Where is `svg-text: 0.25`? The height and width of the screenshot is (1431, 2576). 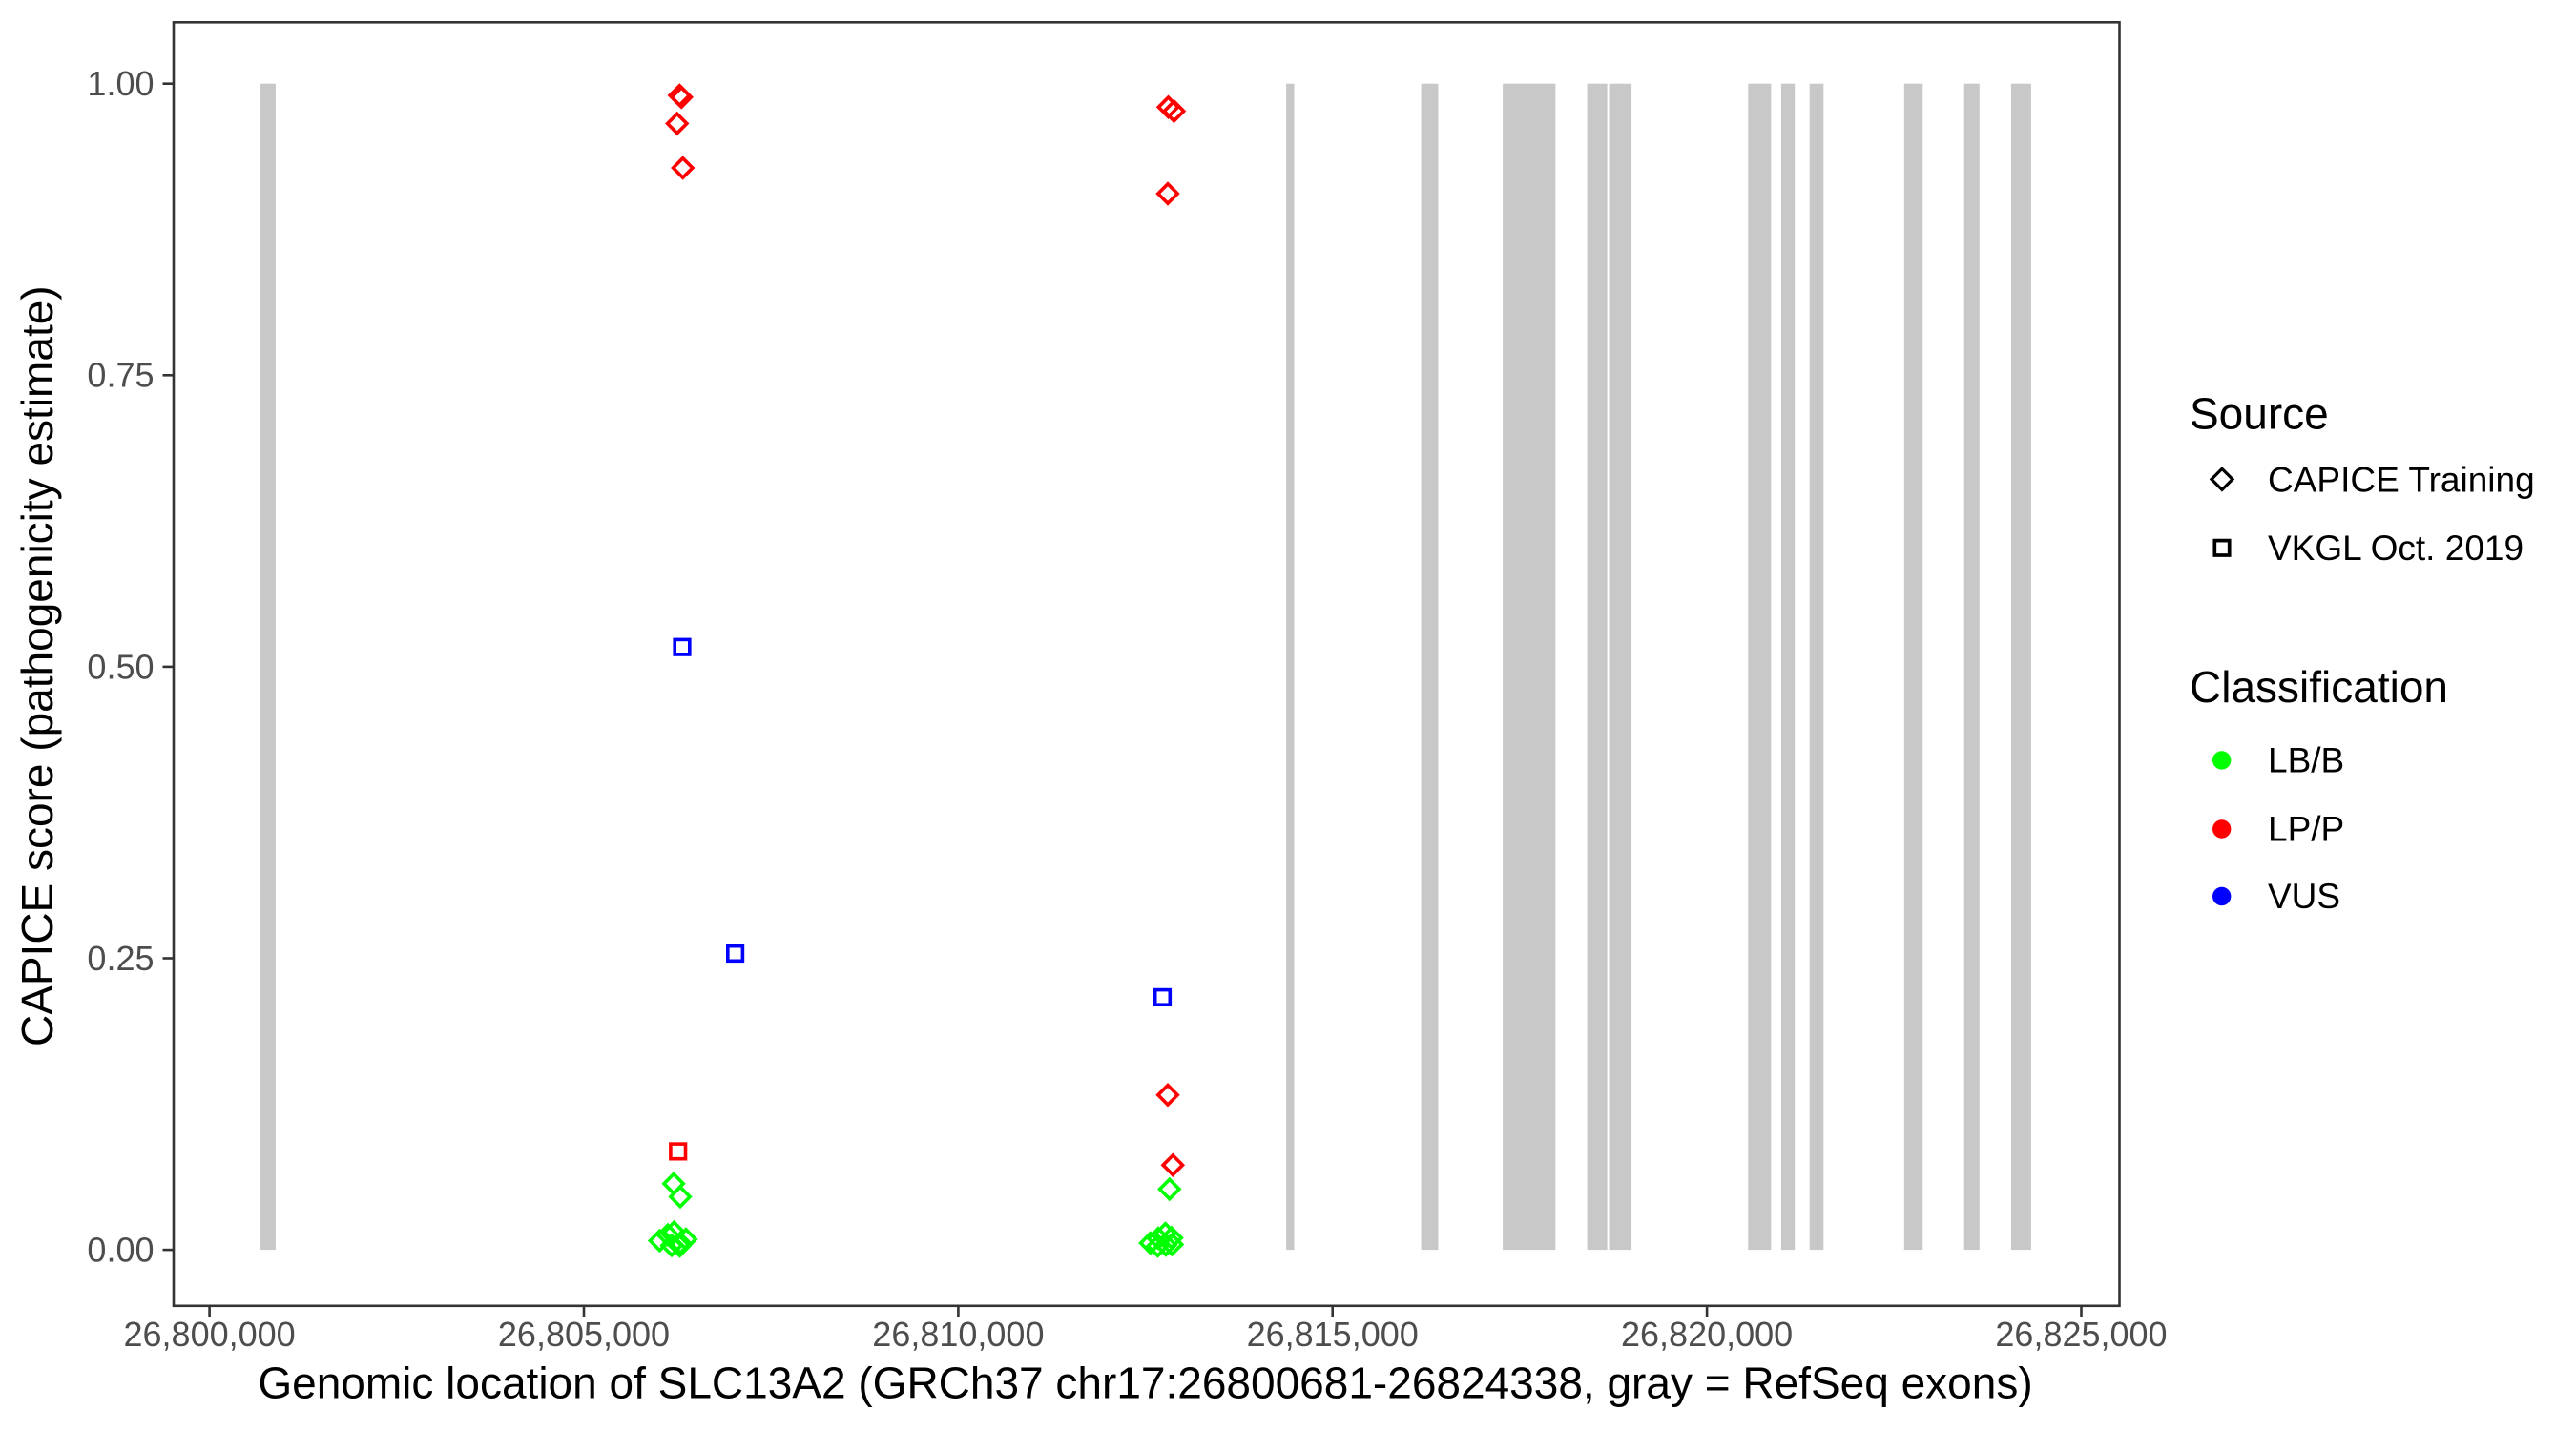 svg-text: 0.25 is located at coordinates (120, 958).